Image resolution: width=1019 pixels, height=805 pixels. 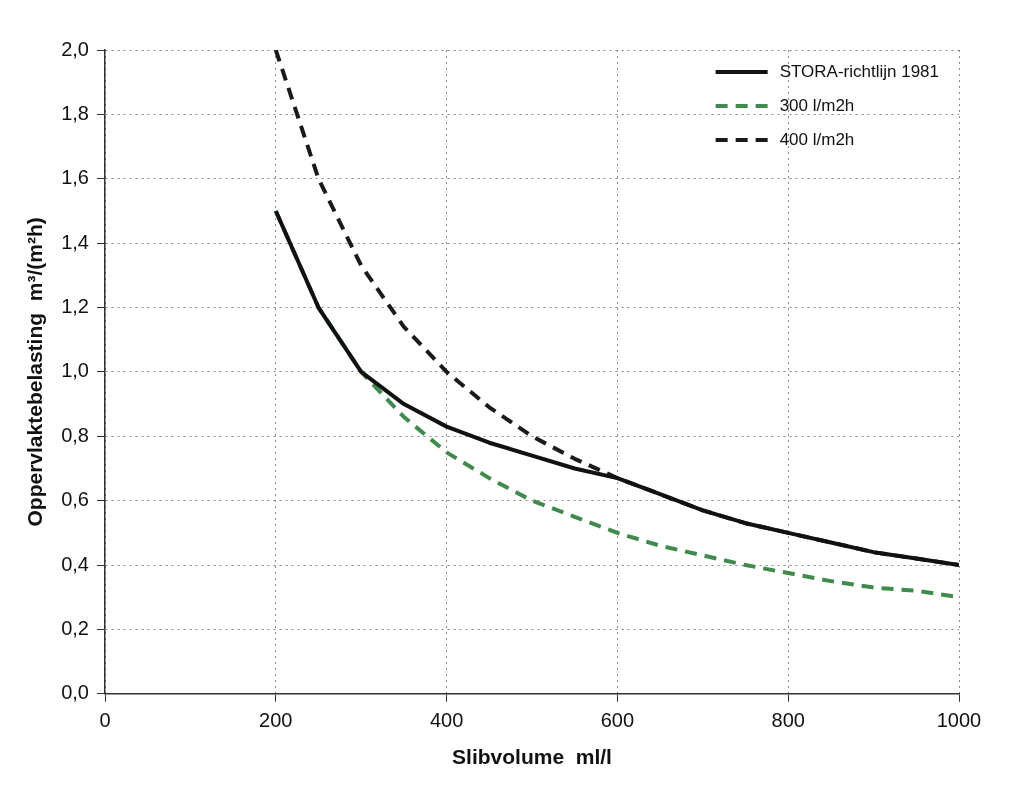 I want to click on legend-label: 300 l/m2h, so click(x=817, y=105).